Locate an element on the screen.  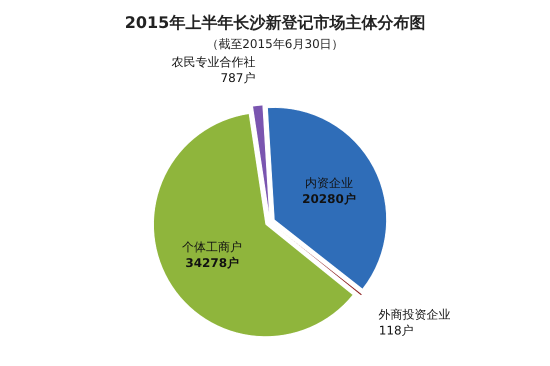
slice-label: 农民专业合作社 is located at coordinates (213, 61).